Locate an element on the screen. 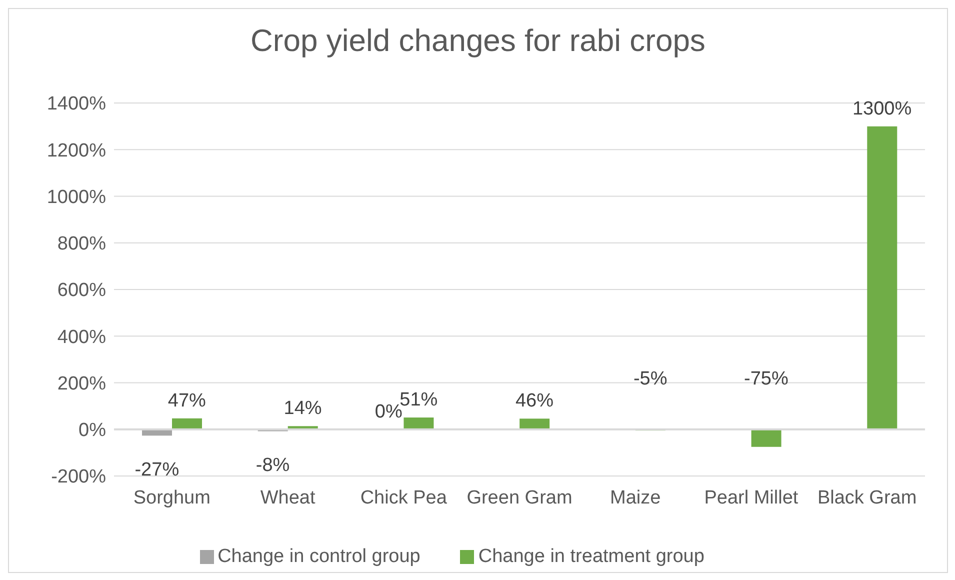 The height and width of the screenshot is (580, 955). x-tick-label: Pearl Millet is located at coordinates (751, 497).